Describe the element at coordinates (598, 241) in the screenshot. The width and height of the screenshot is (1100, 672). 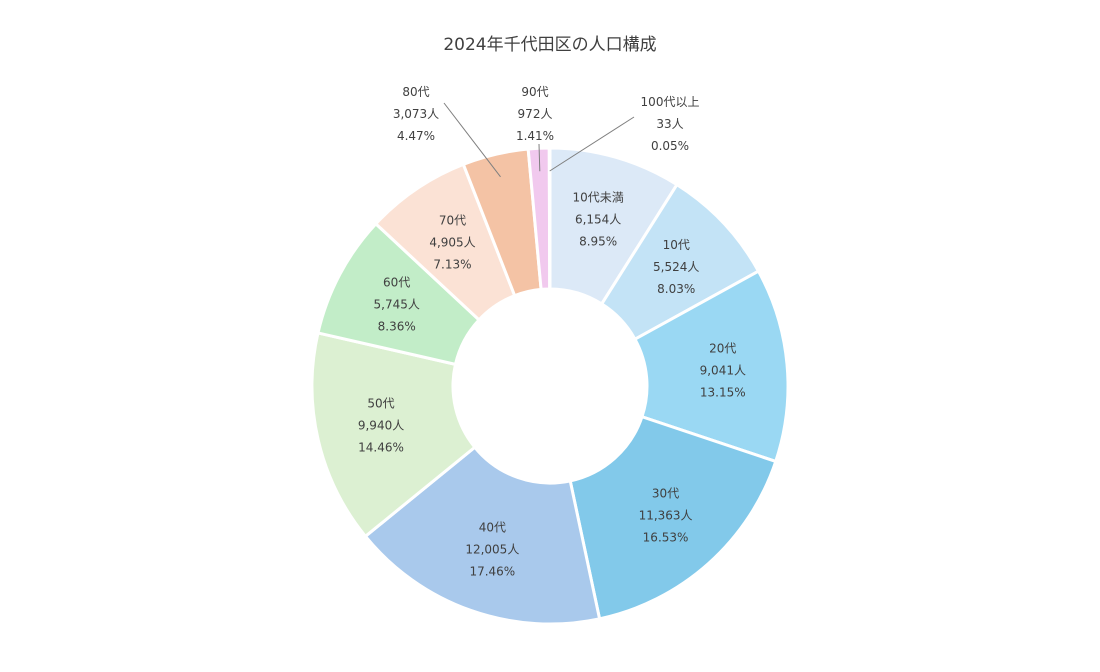
I see `slice-percent-label: 8.95%` at that location.